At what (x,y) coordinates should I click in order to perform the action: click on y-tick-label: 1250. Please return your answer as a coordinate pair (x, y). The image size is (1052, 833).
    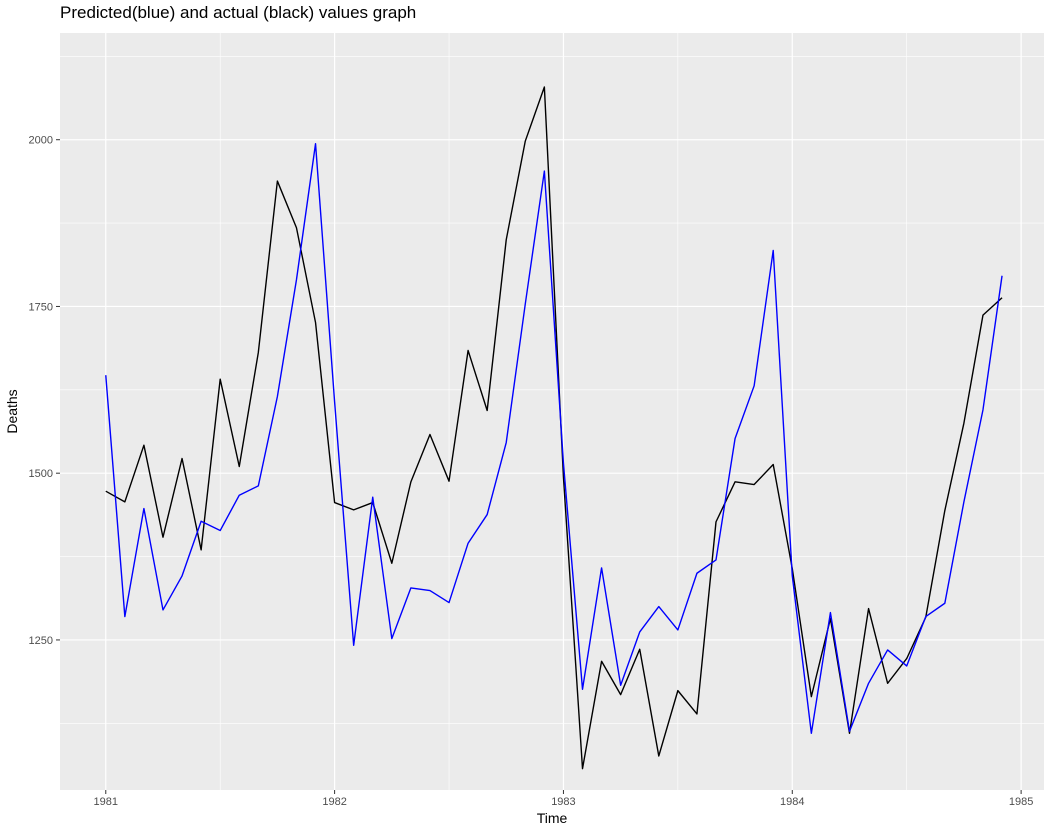
    Looking at the image, I should click on (41, 641).